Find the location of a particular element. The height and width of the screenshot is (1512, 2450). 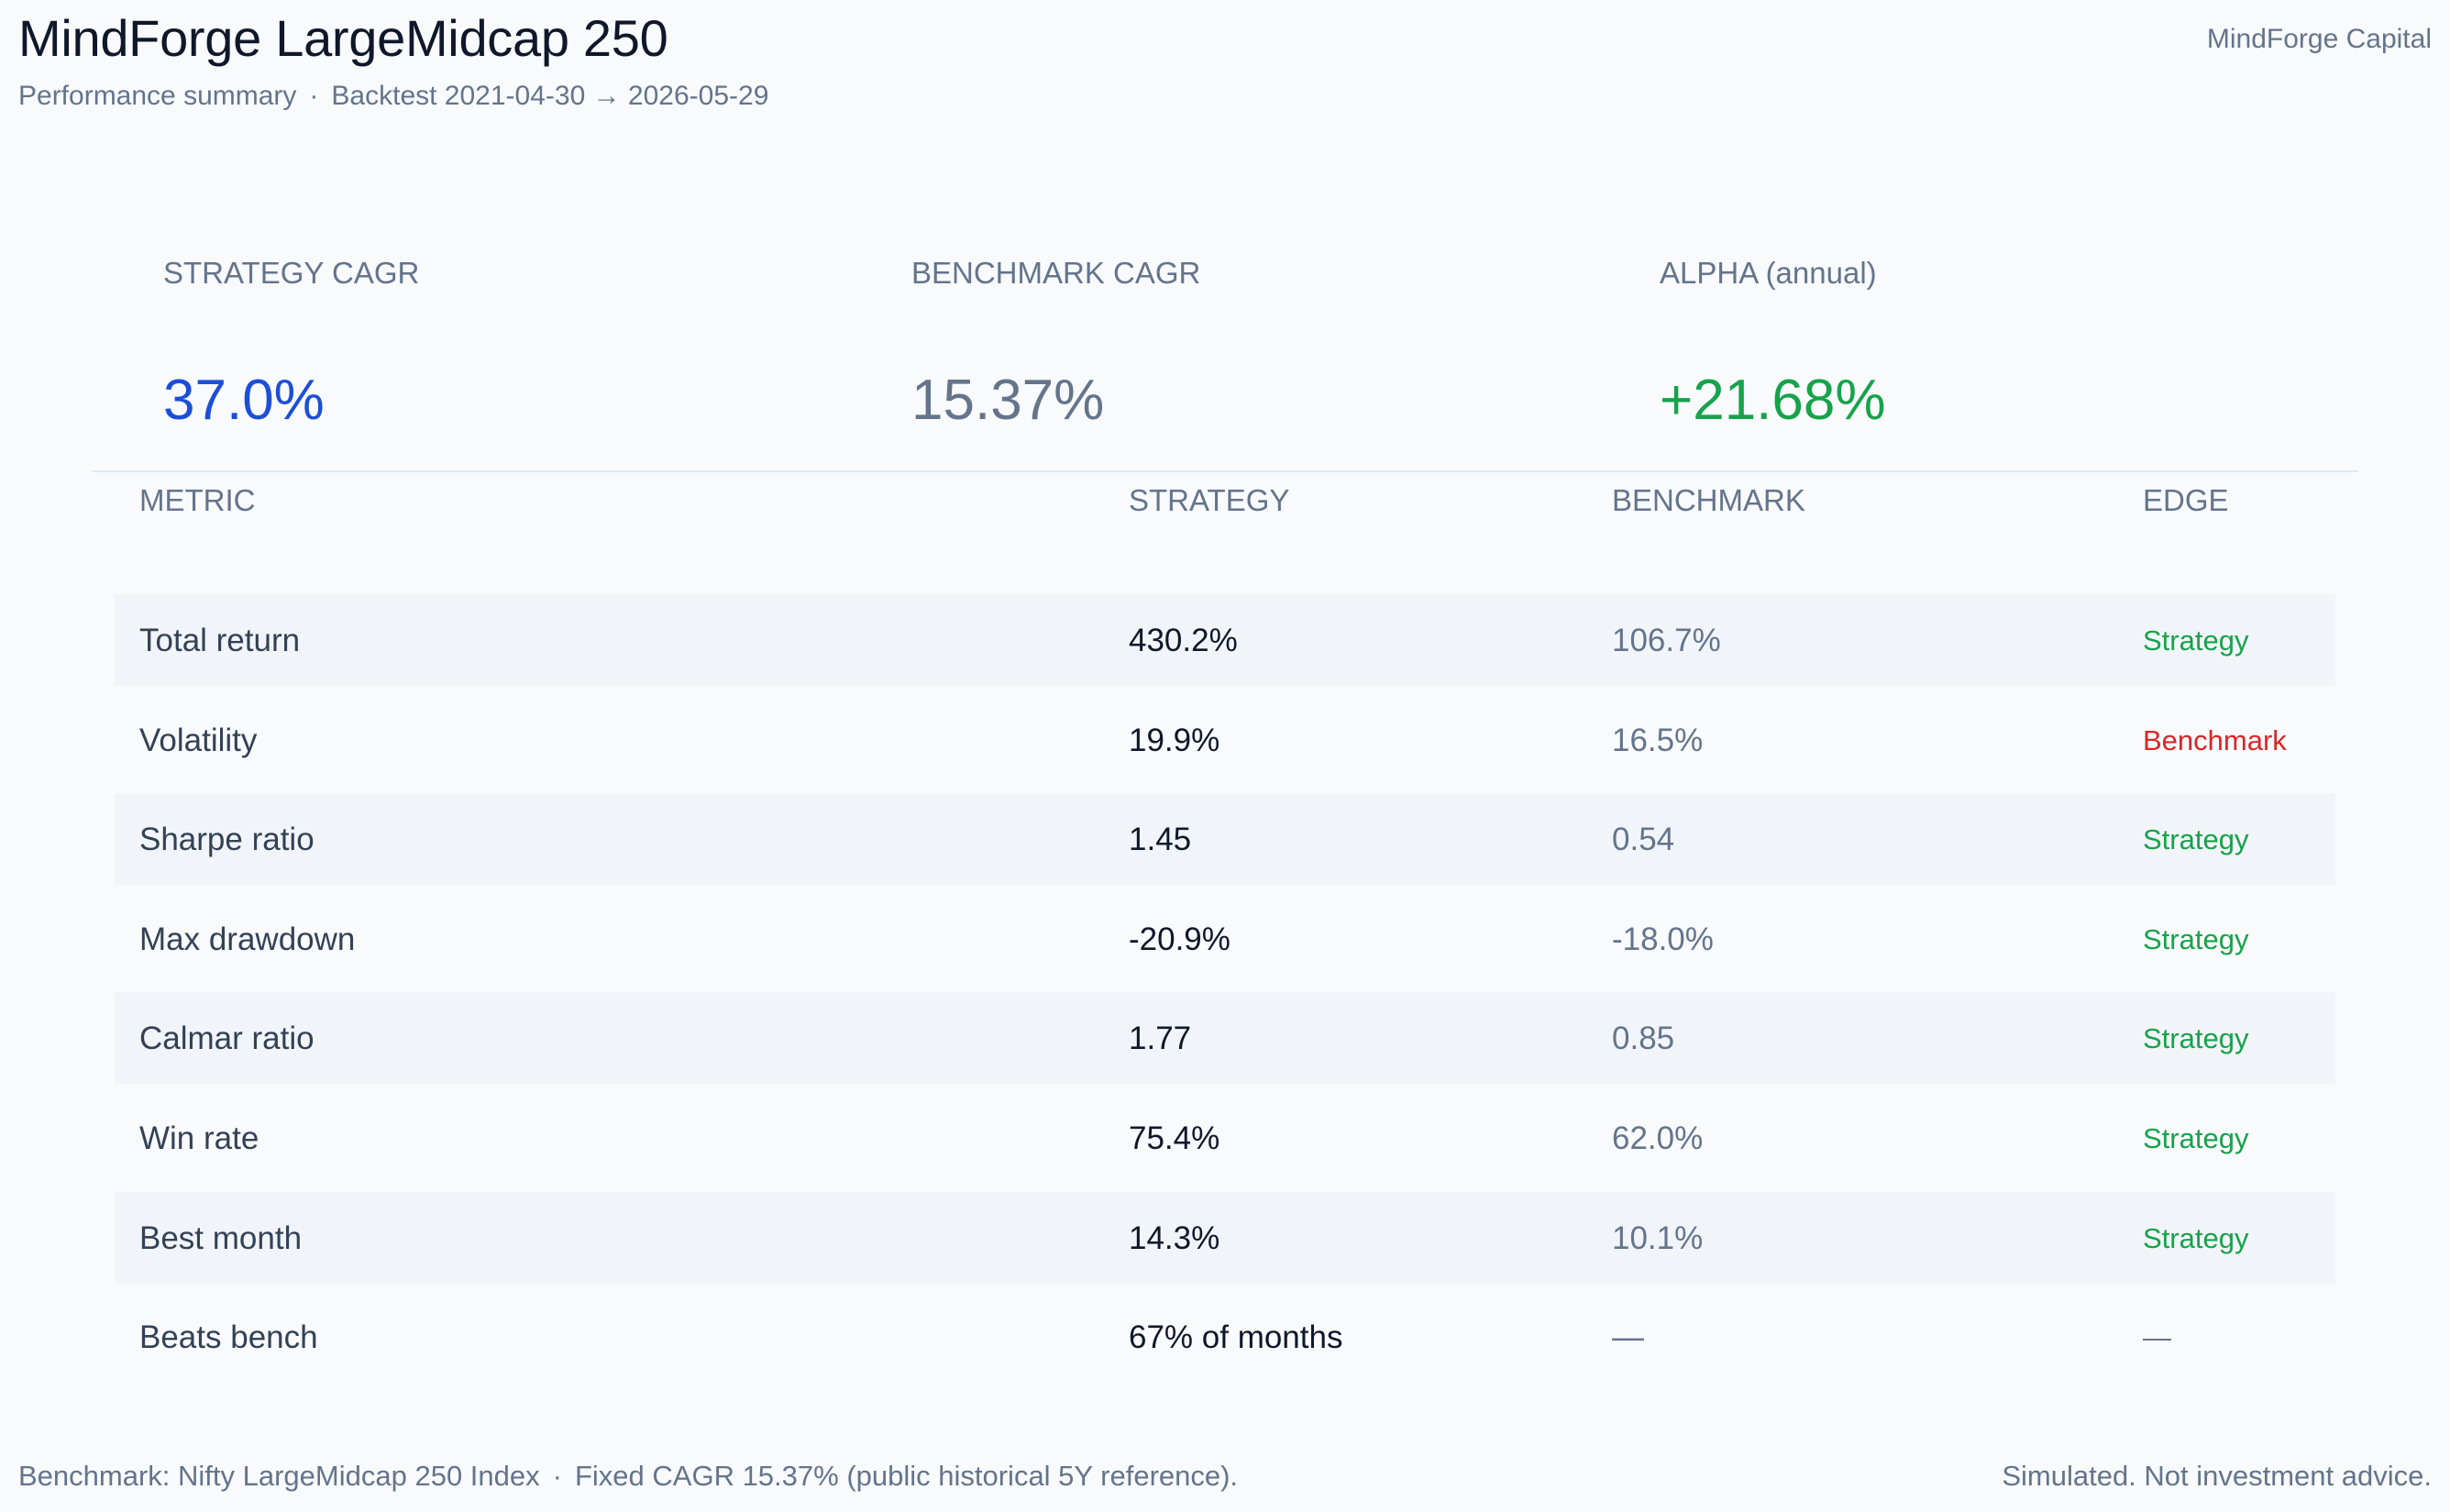

metric-name: Max drawdown is located at coordinates (247, 939).